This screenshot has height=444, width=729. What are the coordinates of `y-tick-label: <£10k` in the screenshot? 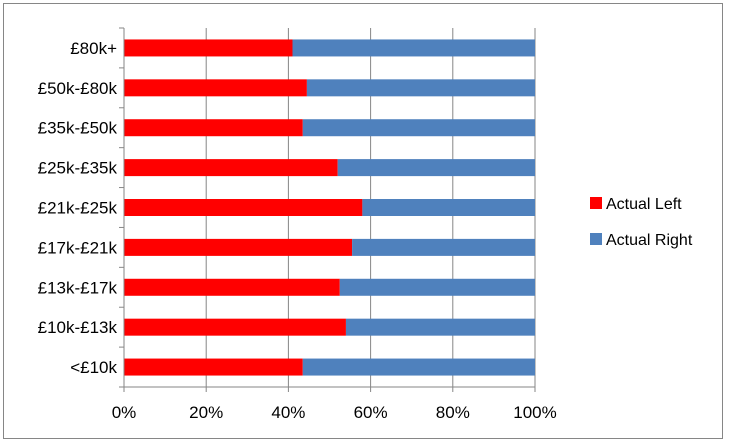 It's located at (93, 367).